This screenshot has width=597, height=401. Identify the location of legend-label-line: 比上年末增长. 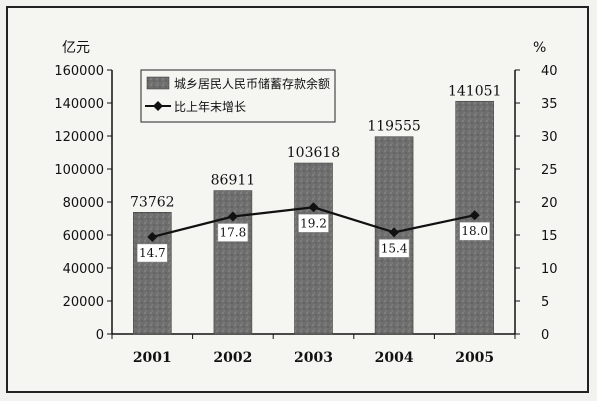
(210, 107).